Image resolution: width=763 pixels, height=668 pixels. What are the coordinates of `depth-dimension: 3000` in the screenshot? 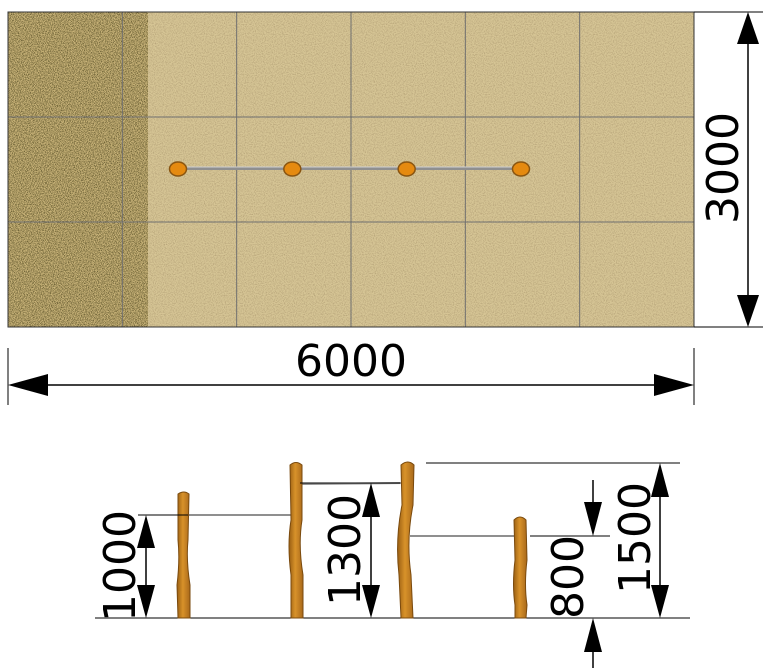 It's located at (728, 169).